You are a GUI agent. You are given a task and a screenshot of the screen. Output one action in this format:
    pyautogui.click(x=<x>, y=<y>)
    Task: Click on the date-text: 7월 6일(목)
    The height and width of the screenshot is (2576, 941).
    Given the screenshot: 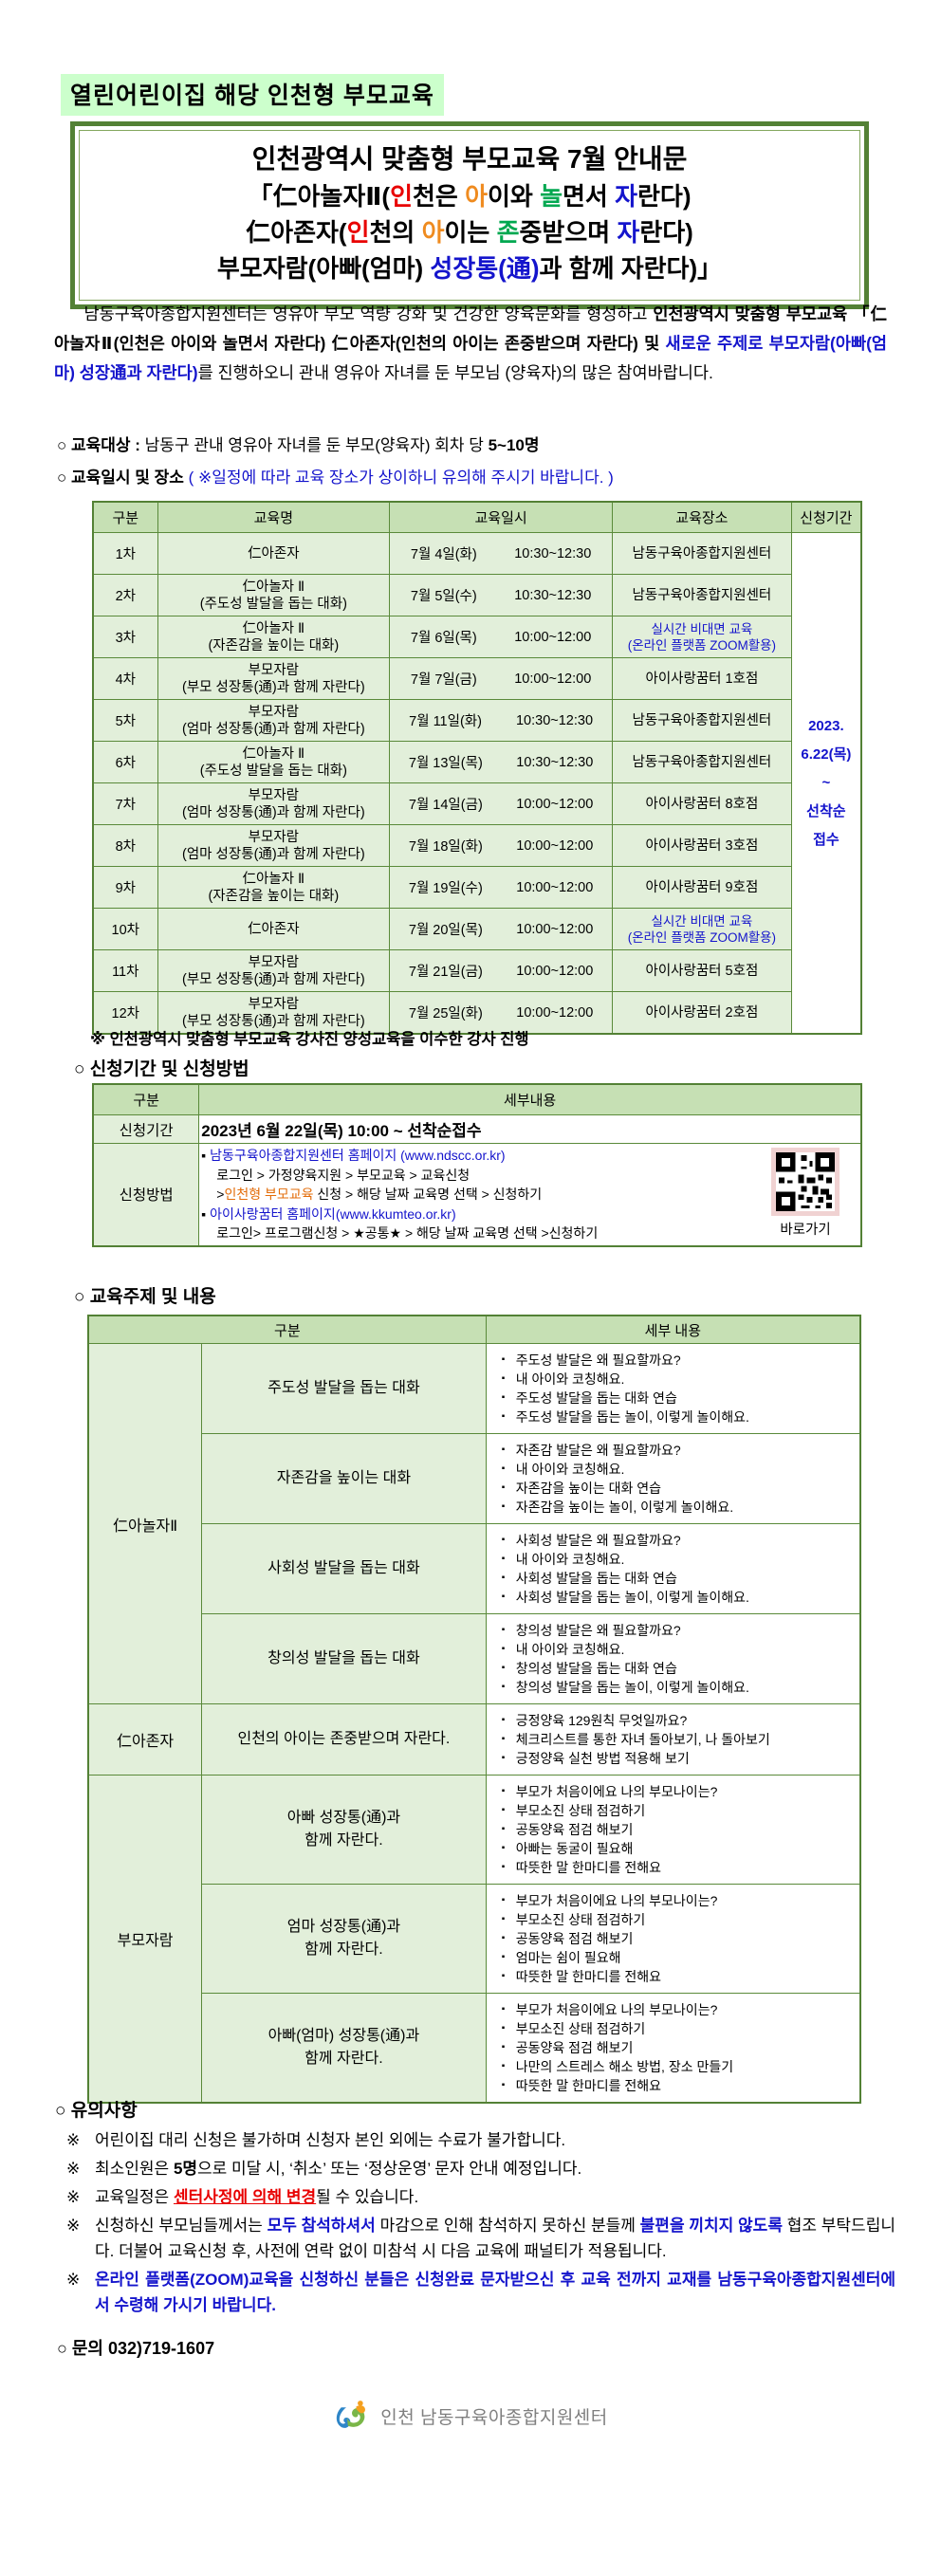 What is the action you would take?
    pyautogui.click(x=443, y=638)
    